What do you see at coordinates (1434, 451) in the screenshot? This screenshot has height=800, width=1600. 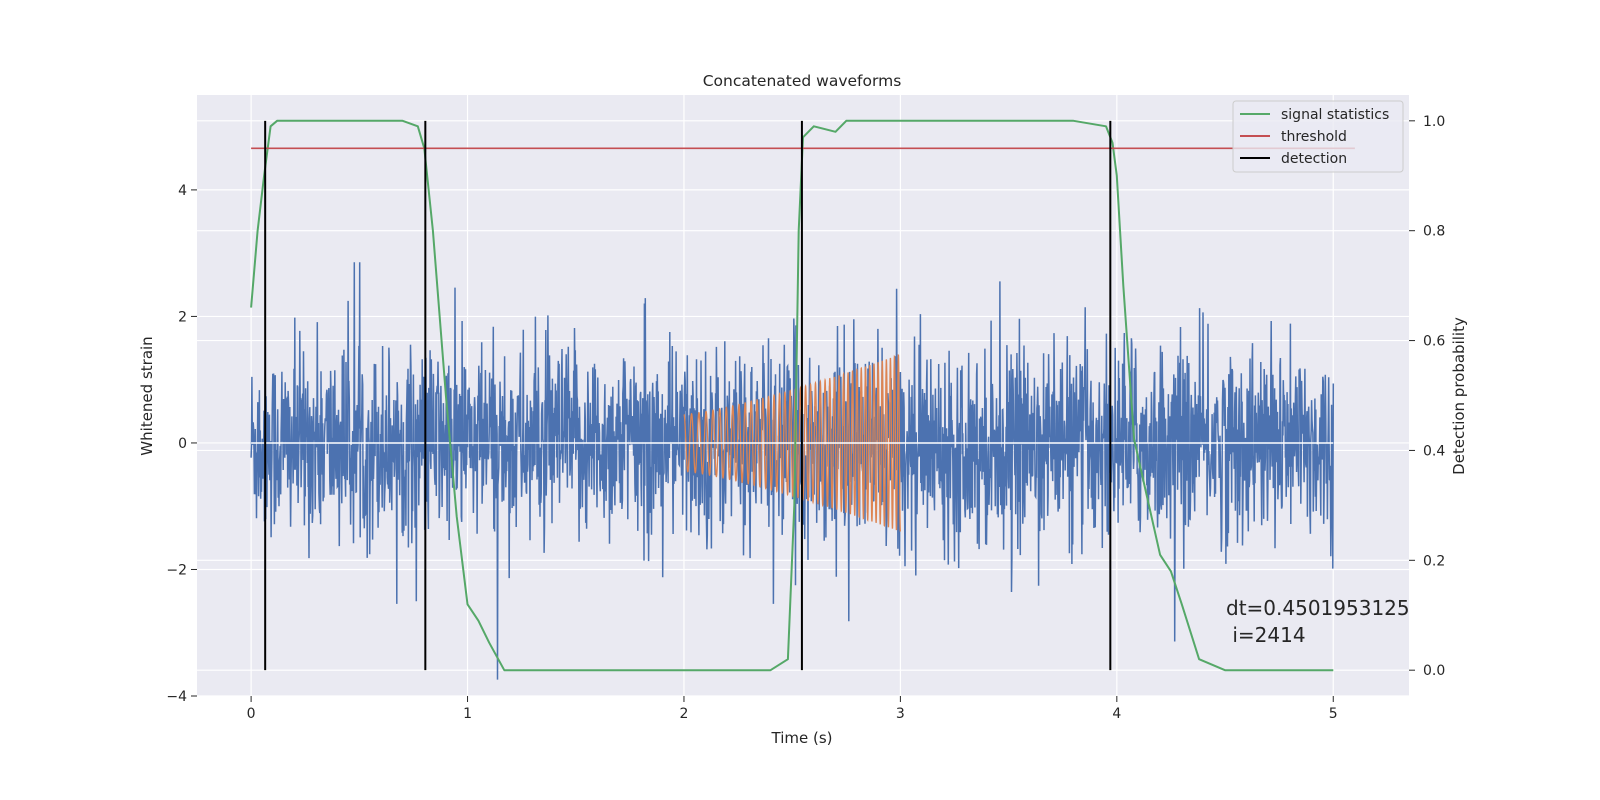 I see `y2-tick-label-2: 0.4` at bounding box center [1434, 451].